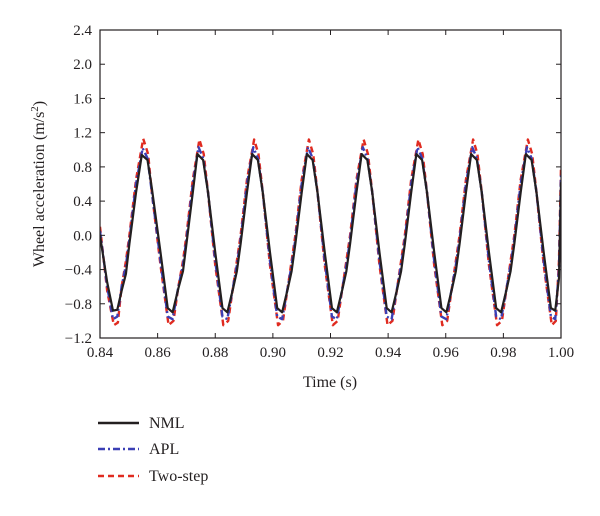 The image size is (600, 516). What do you see at coordinates (561, 353) in the screenshot?
I see `x-tick-label: 1.00` at bounding box center [561, 353].